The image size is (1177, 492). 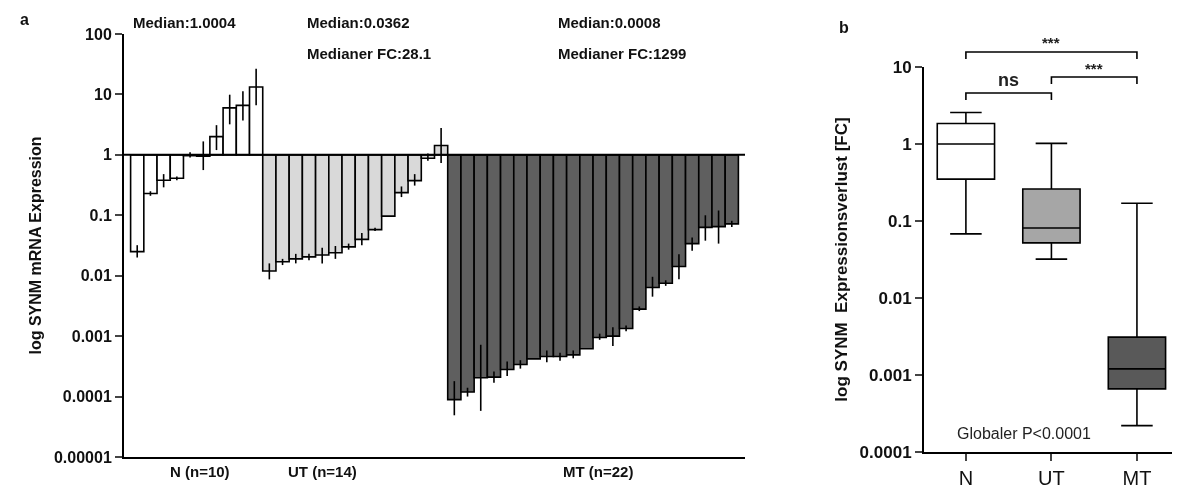 I want to click on annotation: ns, so click(x=1009, y=80).